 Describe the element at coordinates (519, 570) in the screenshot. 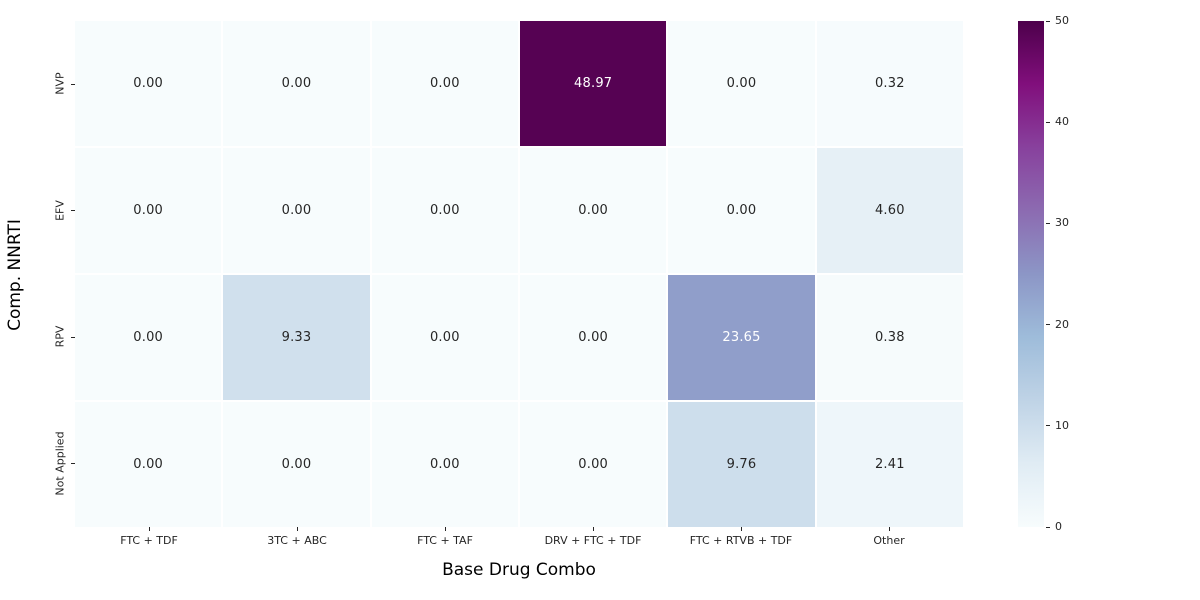

I see `x-axis-label: Base Drug Combo` at that location.